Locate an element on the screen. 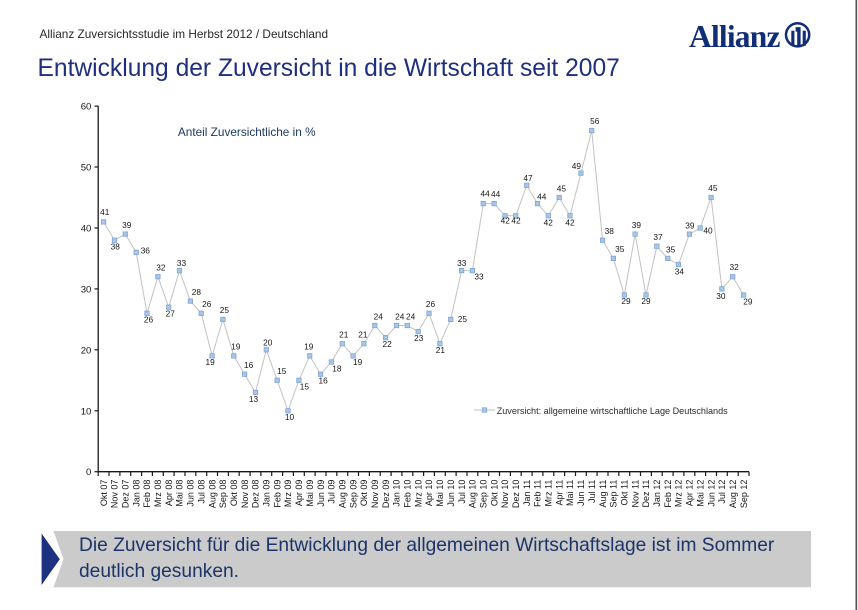 The width and height of the screenshot is (858, 610). svg-text: 49 is located at coordinates (577, 166).